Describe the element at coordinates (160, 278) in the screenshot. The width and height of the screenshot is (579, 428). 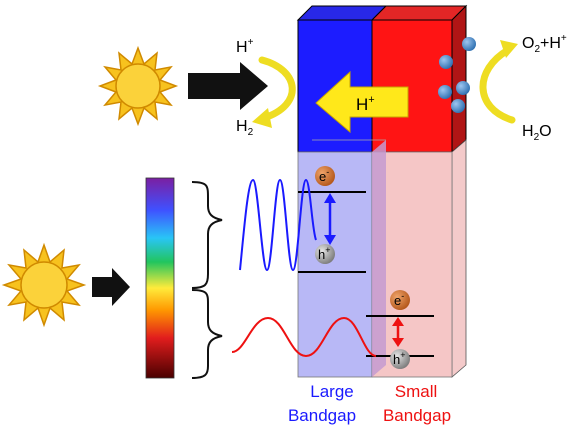
I see `spectrum-bar` at that location.